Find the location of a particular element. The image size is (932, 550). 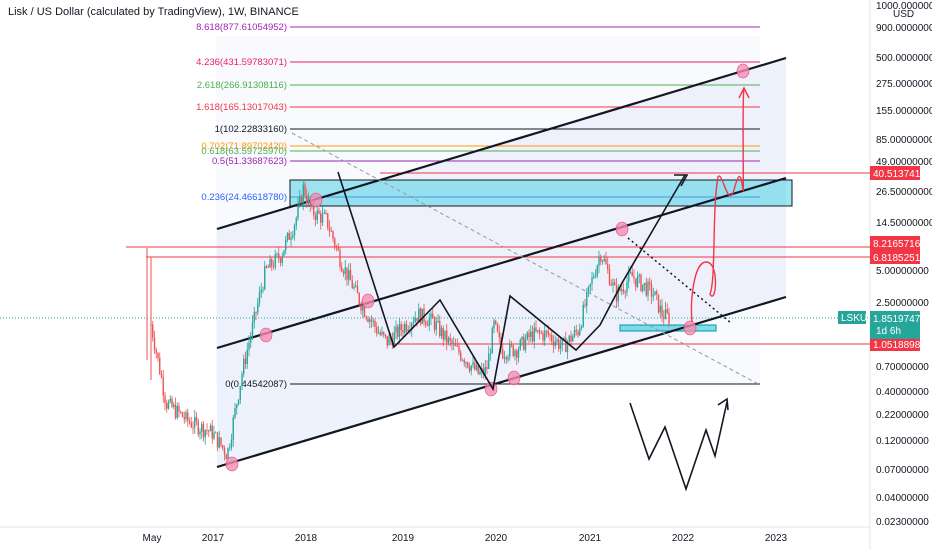

price-tag-label: 1.05188981 is located at coordinates (899, 345).